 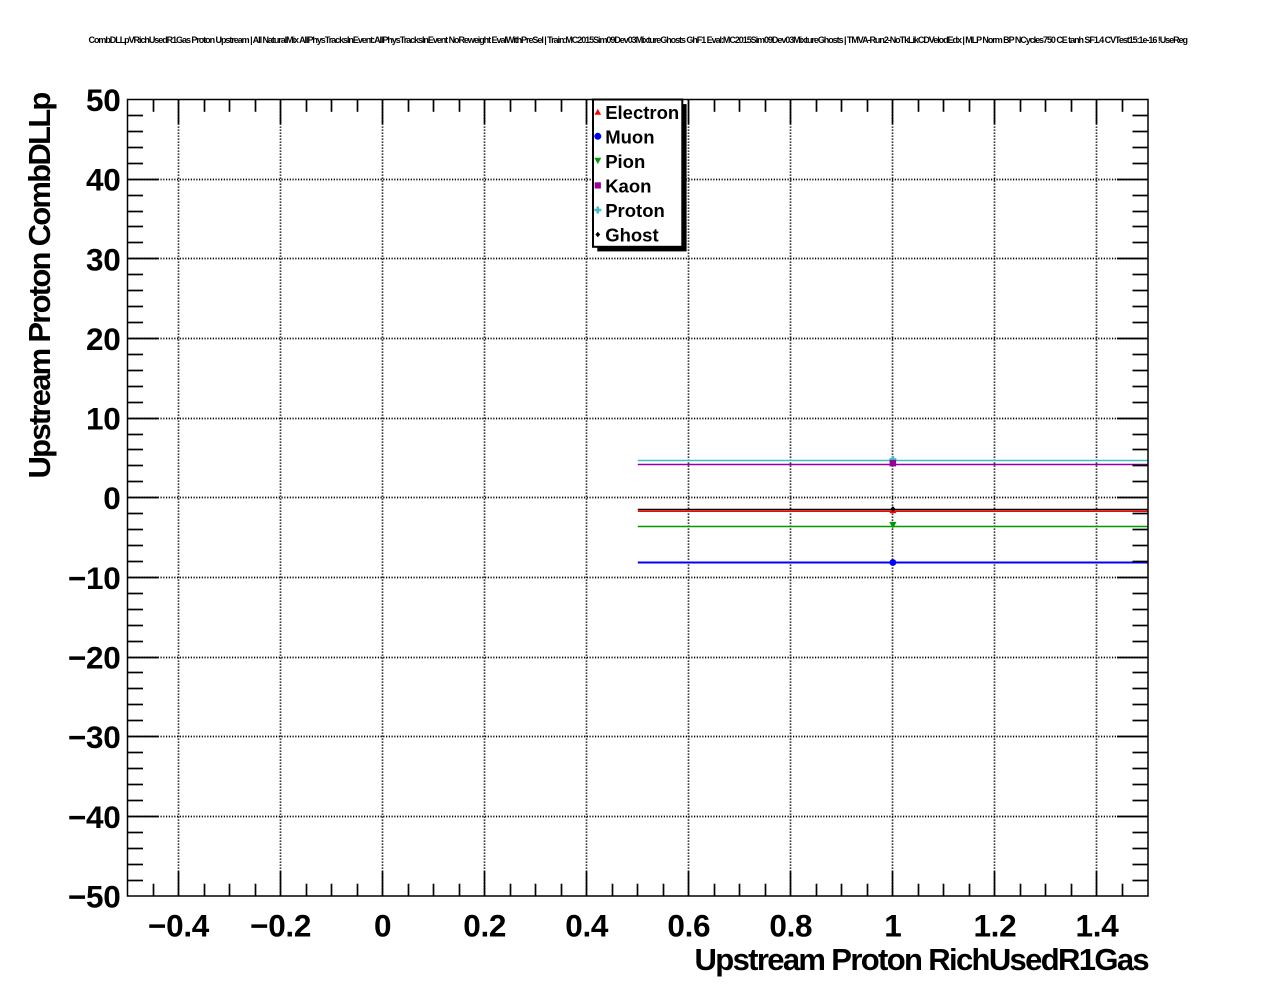 What do you see at coordinates (39, 286) in the screenshot?
I see `svg-text: Upstream Proton CombDLLp` at bounding box center [39, 286].